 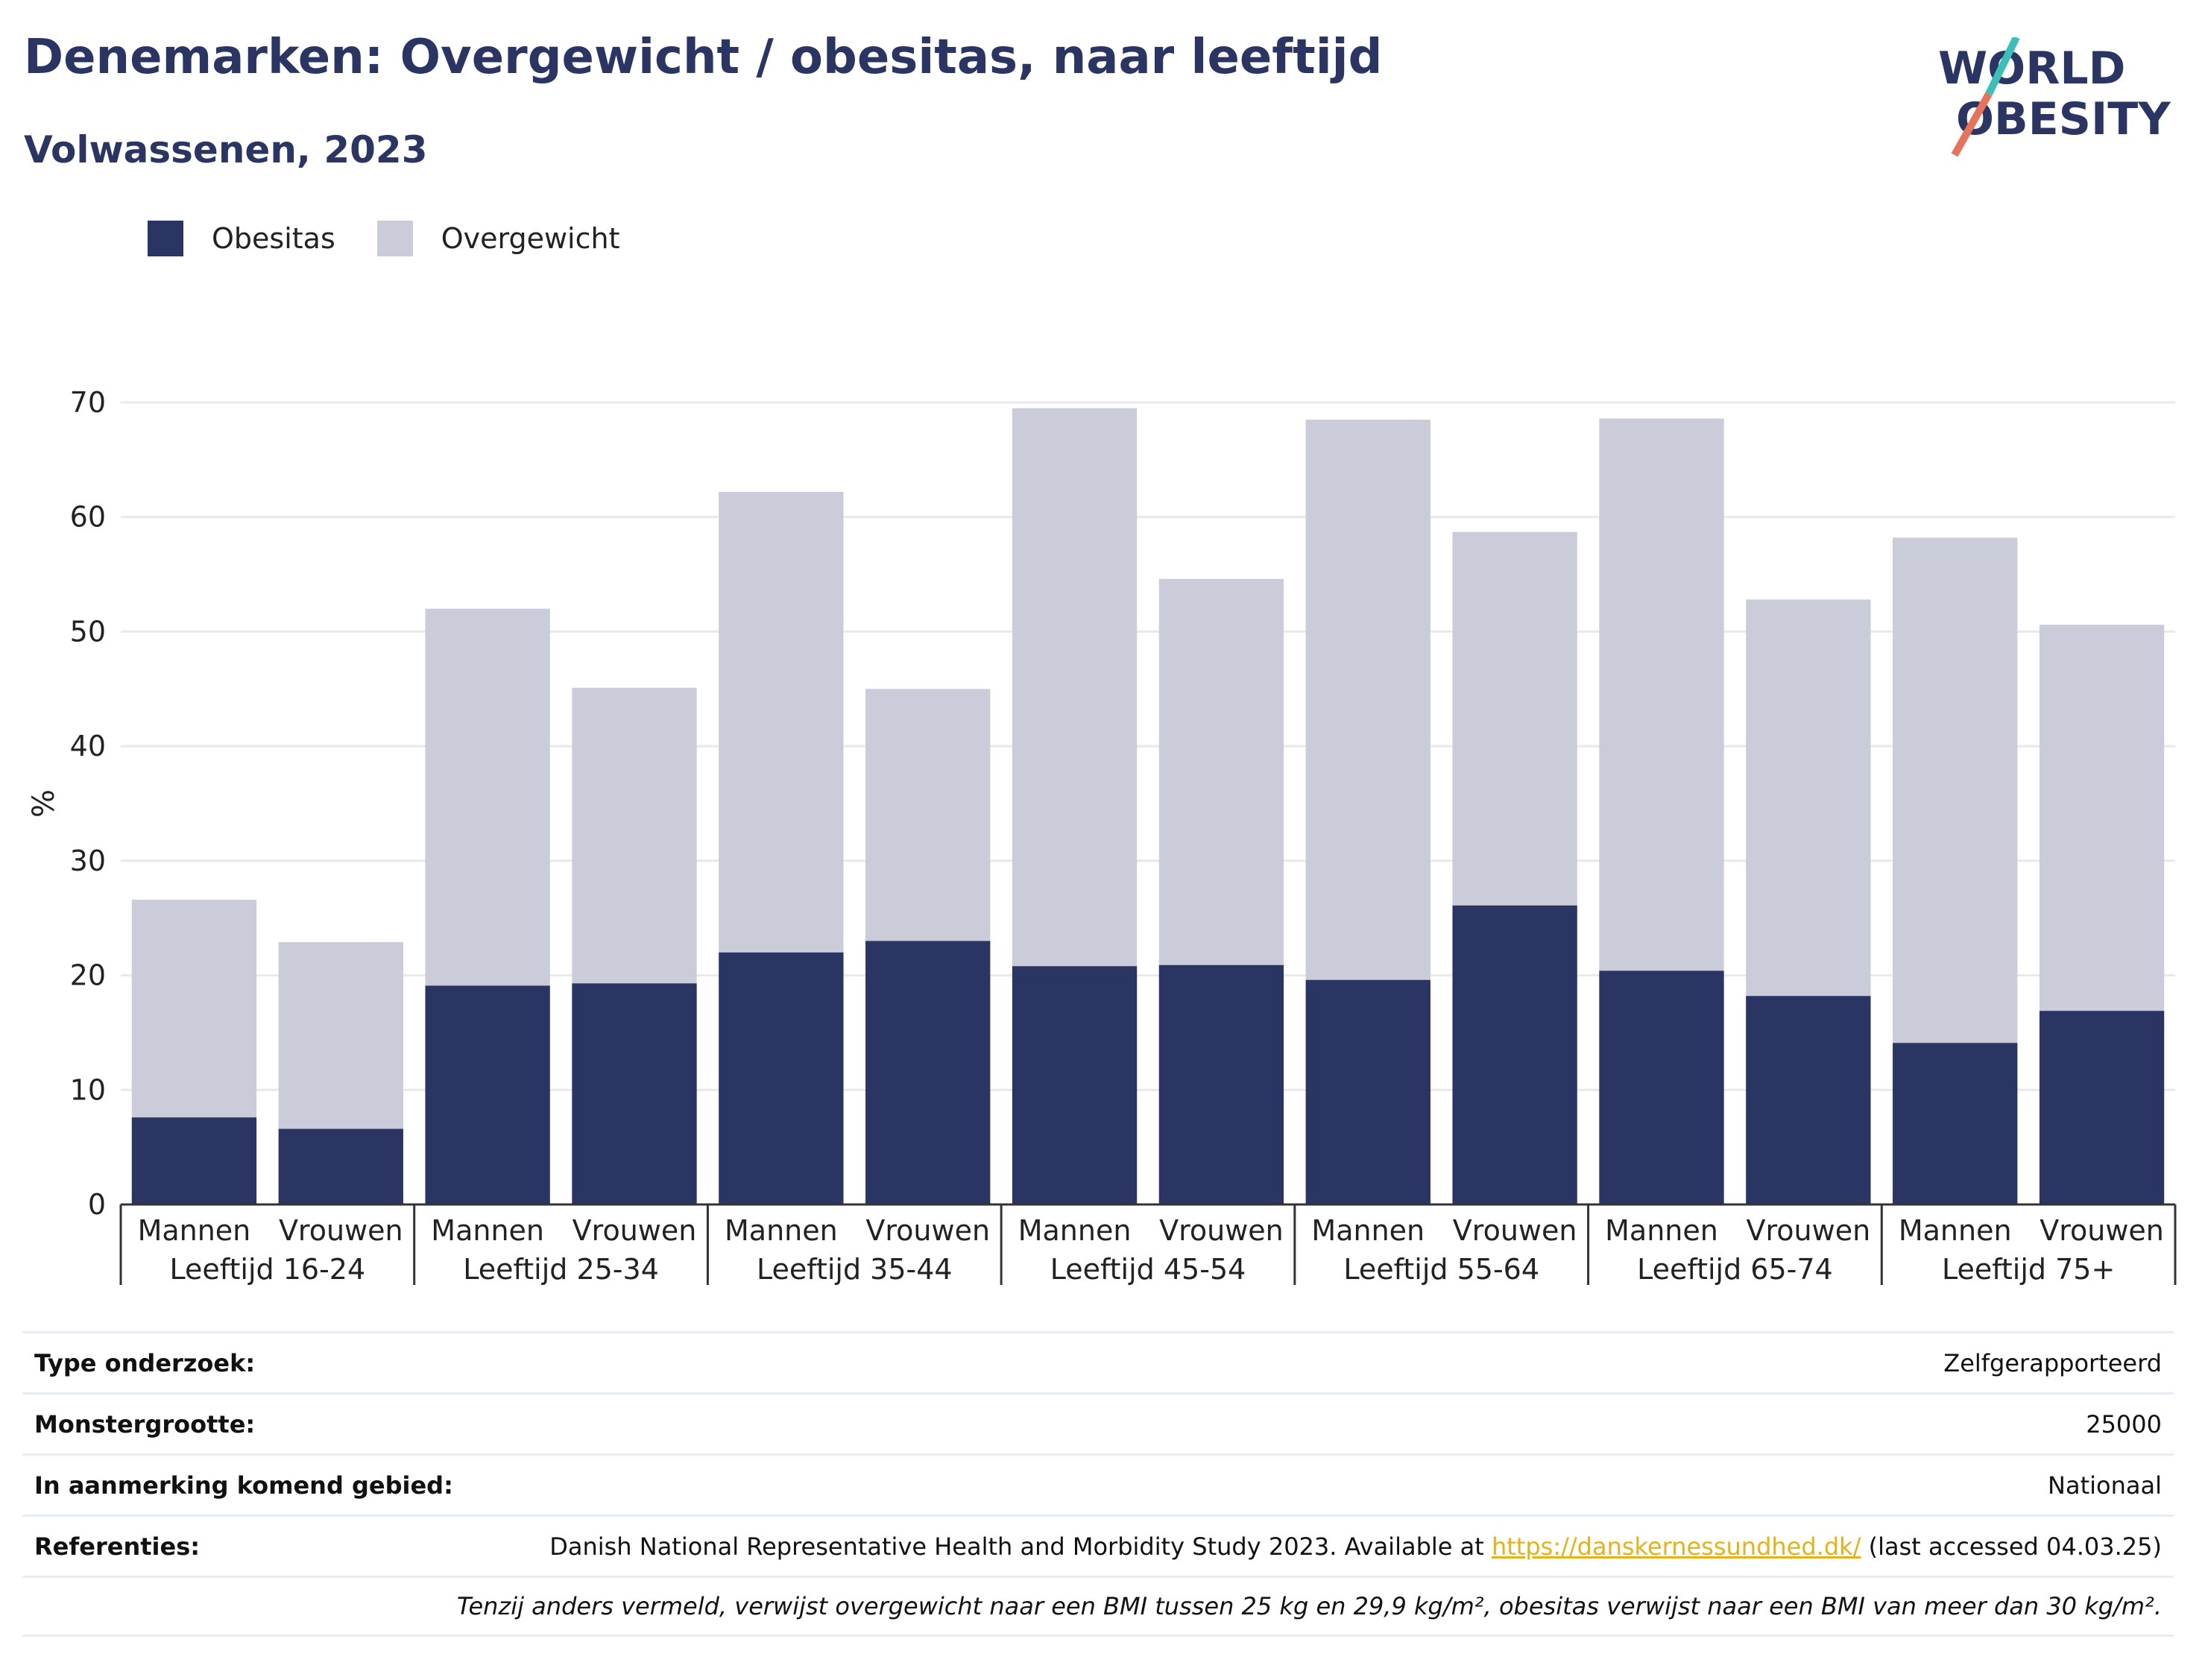 I want to click on legend-swatch-overgewicht, so click(x=394, y=238).